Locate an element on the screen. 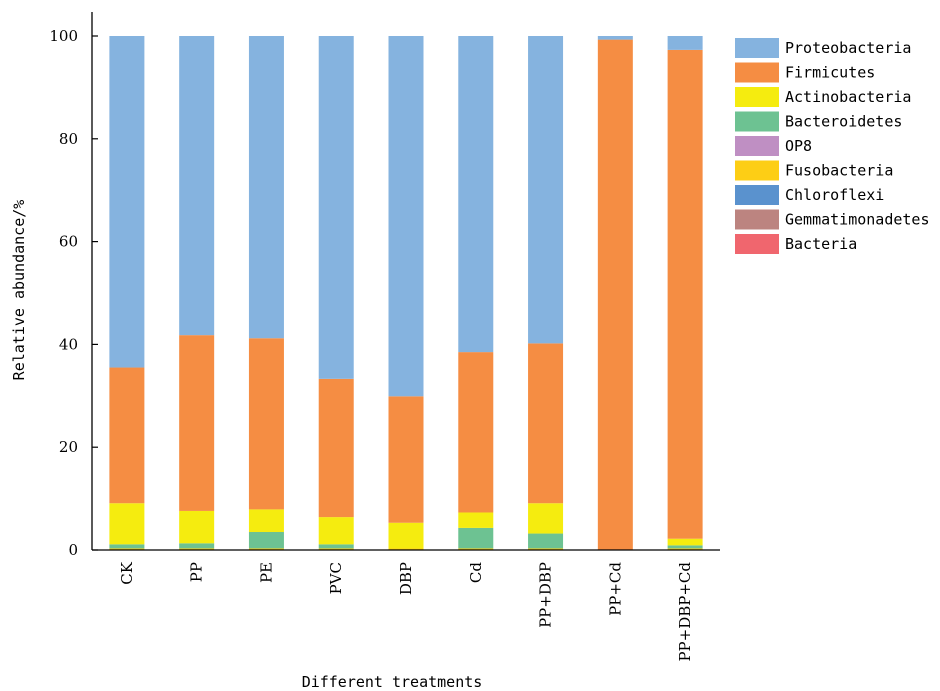 The height and width of the screenshot is (691, 940). y-tick-label: 20 is located at coordinates (68, 447).